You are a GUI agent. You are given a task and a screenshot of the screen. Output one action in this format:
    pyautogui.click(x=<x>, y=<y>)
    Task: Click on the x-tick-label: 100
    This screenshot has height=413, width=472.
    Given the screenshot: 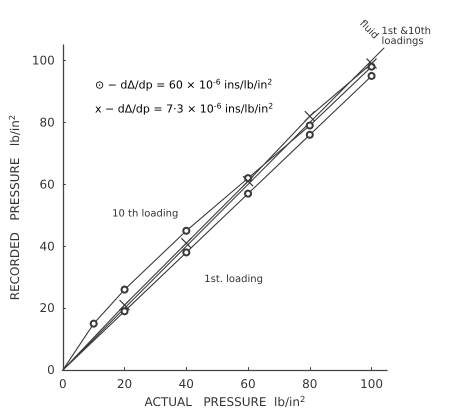 What is the action you would take?
    pyautogui.click(x=372, y=384)
    